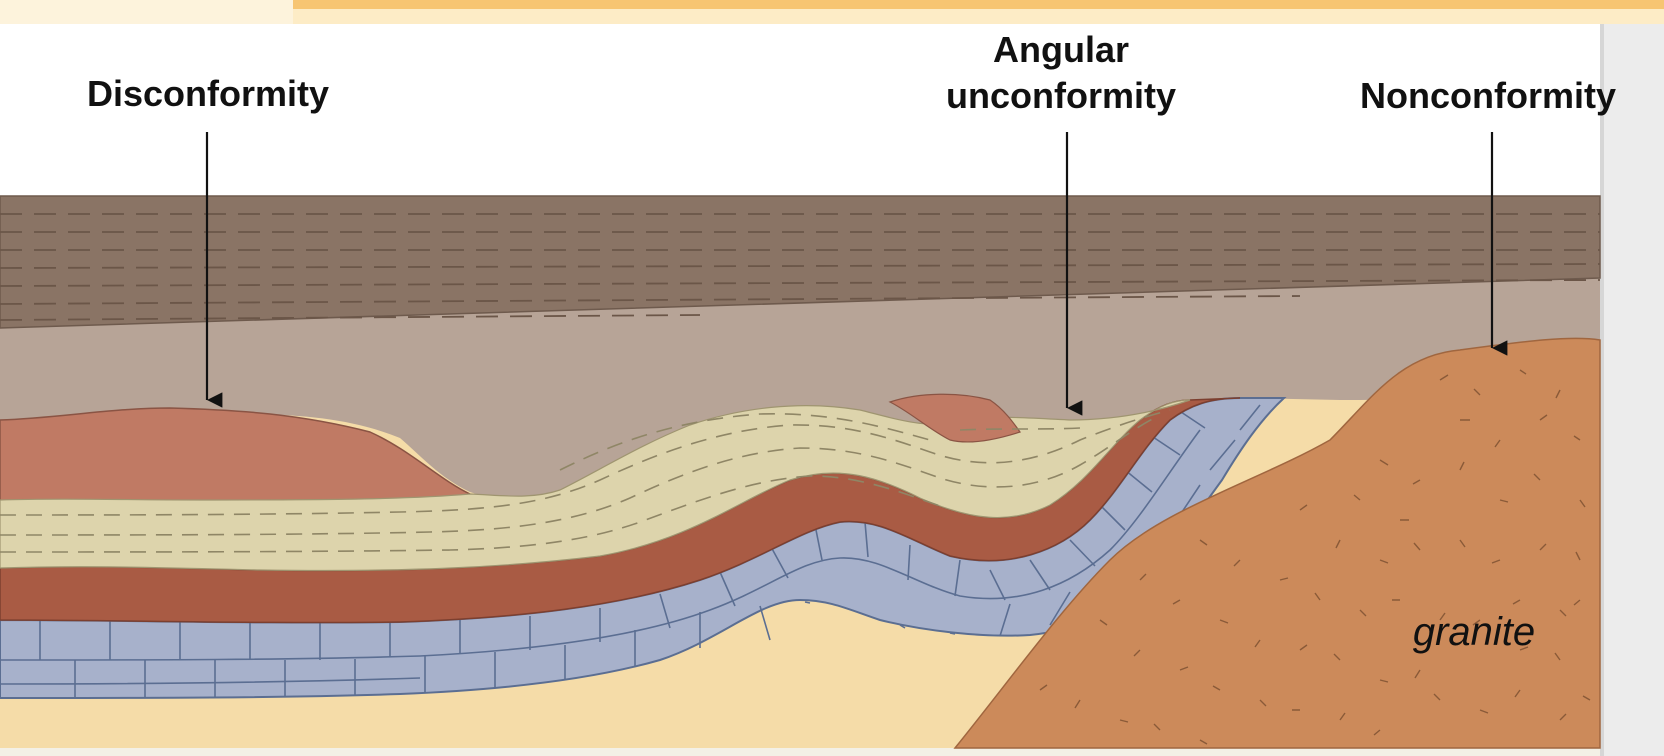 The width and height of the screenshot is (1664, 756). I want to click on disconformity-label: Disconformity, so click(208, 93).